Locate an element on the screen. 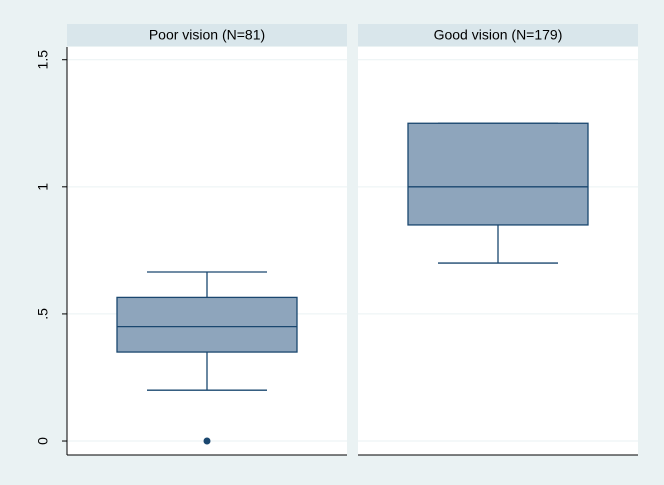 The height and width of the screenshot is (485, 664). panel-title: Good vision (N=179) is located at coordinates (498, 35).